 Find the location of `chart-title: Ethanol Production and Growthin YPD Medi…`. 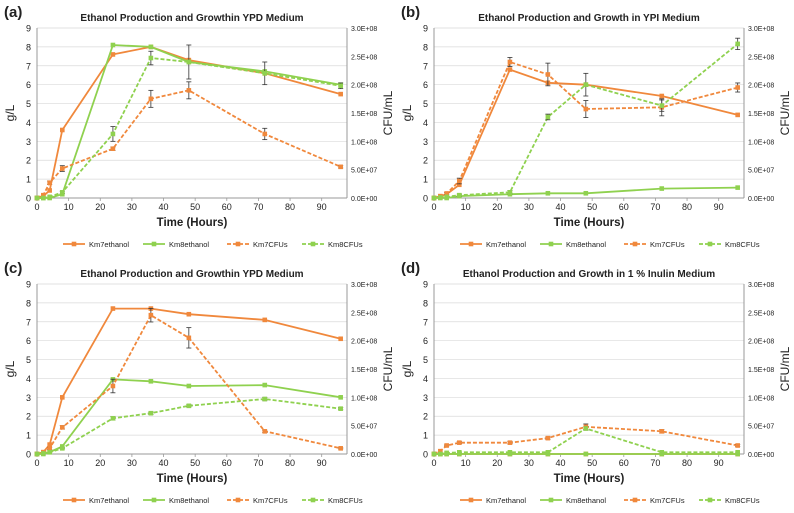

chart-title: Ethanol Production and Growthin YPD Medi… is located at coordinates (191, 18).